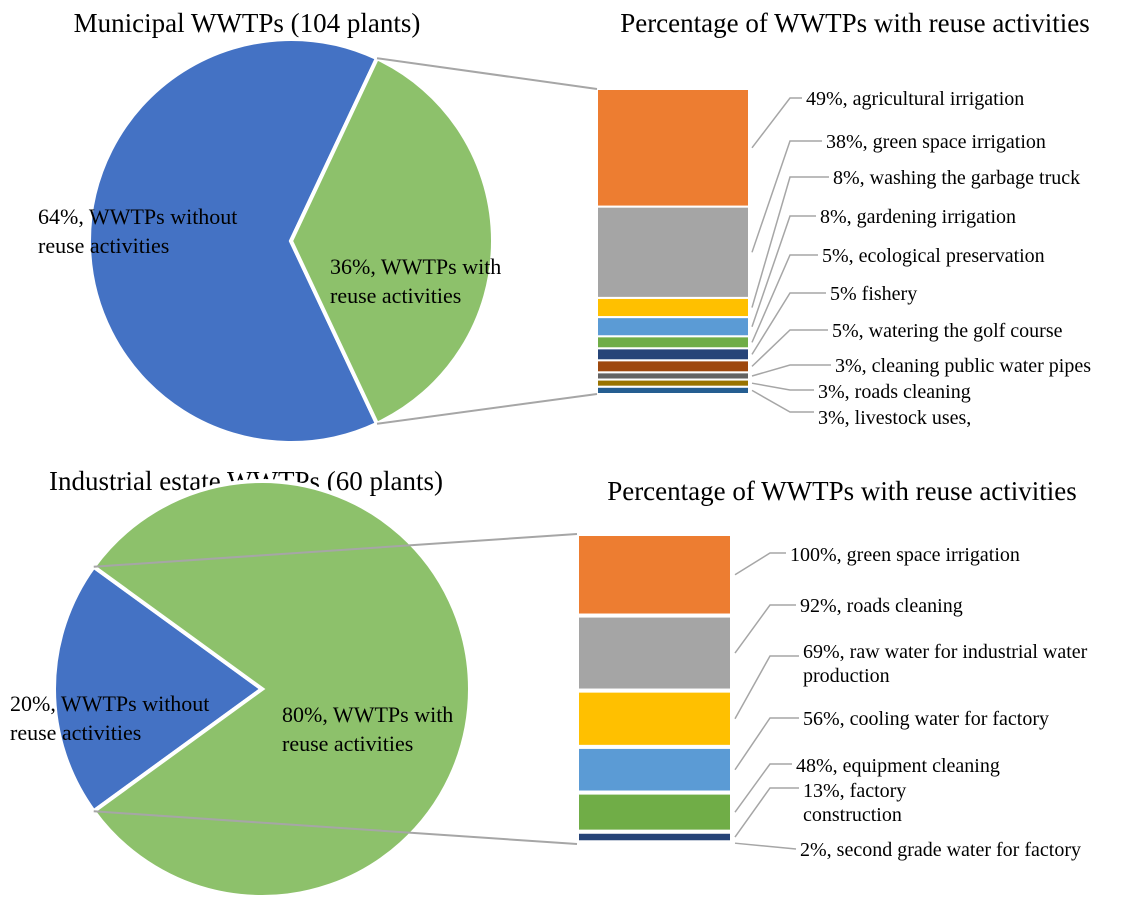 This screenshot has height=899, width=1134. Describe the element at coordinates (918, 217) in the screenshot. I see `stack-label-3: 8%, gardening irrigation` at that location.